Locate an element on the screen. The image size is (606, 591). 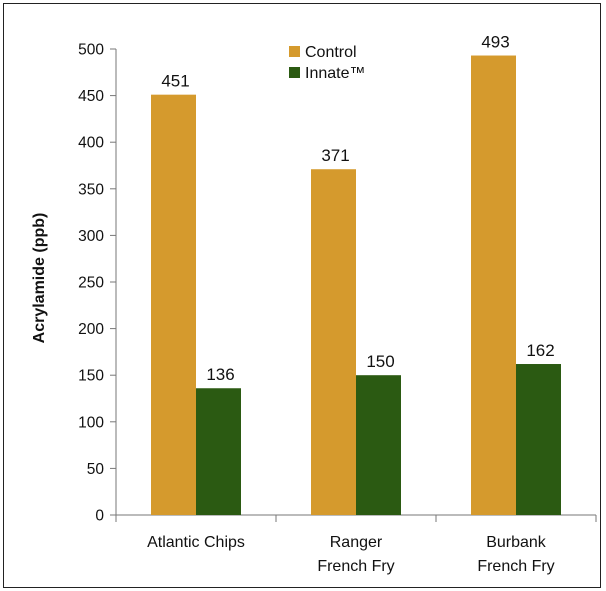
x-category-label: Atlantic Chips is located at coordinates (196, 542).